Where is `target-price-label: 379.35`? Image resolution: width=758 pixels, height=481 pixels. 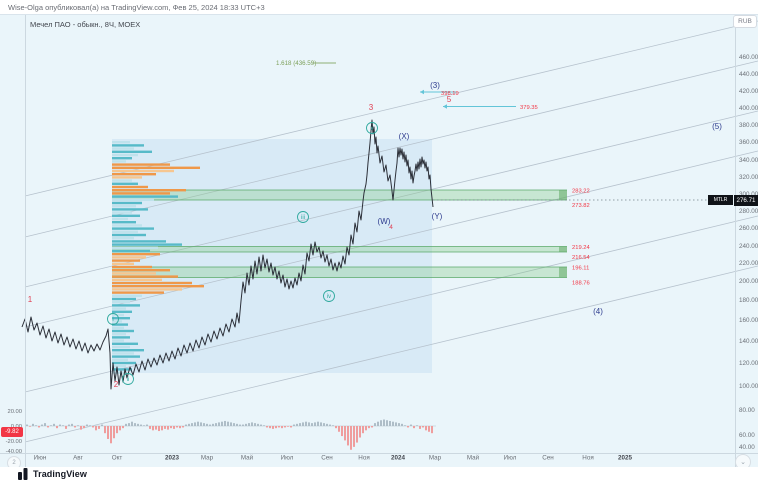 target-price-label: 379.35 is located at coordinates (529, 108).